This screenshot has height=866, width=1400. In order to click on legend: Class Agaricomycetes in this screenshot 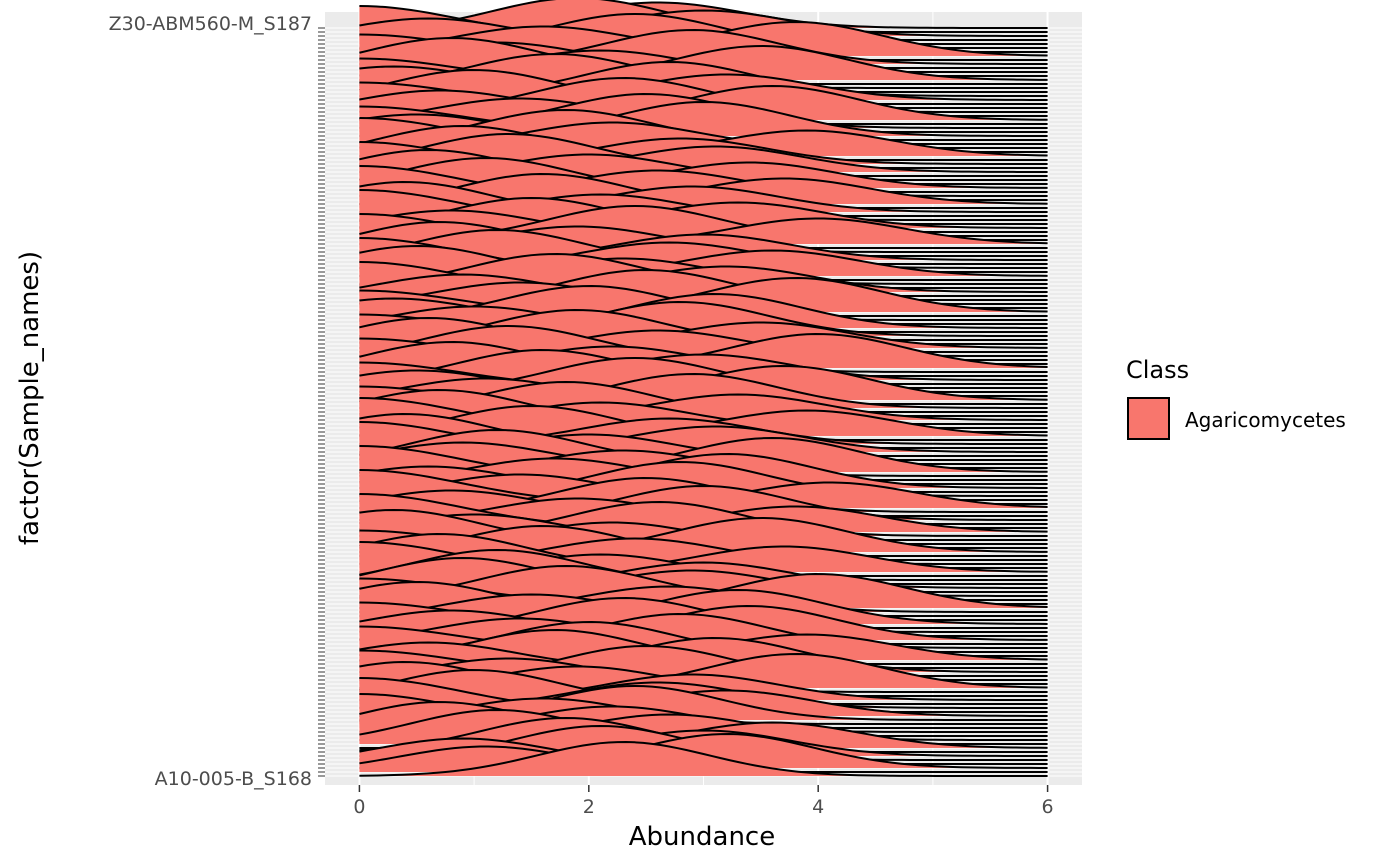, I will do `click(1236, 398)`.